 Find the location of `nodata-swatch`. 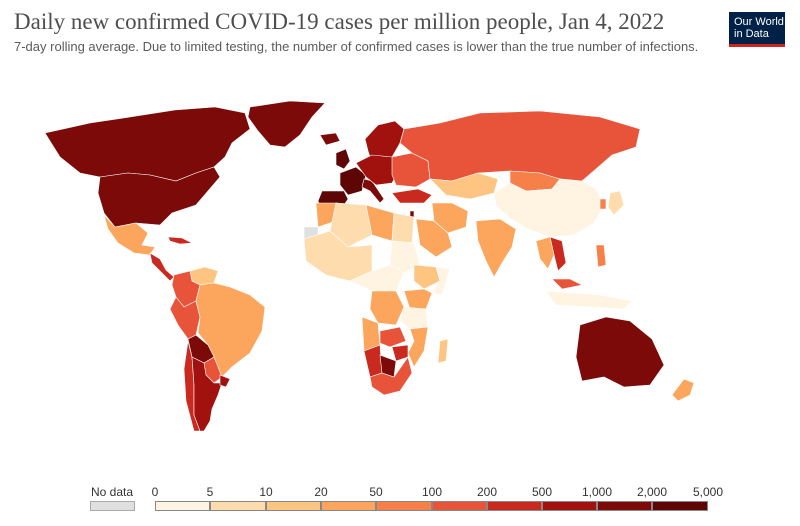

nodata-swatch is located at coordinates (112, 506).